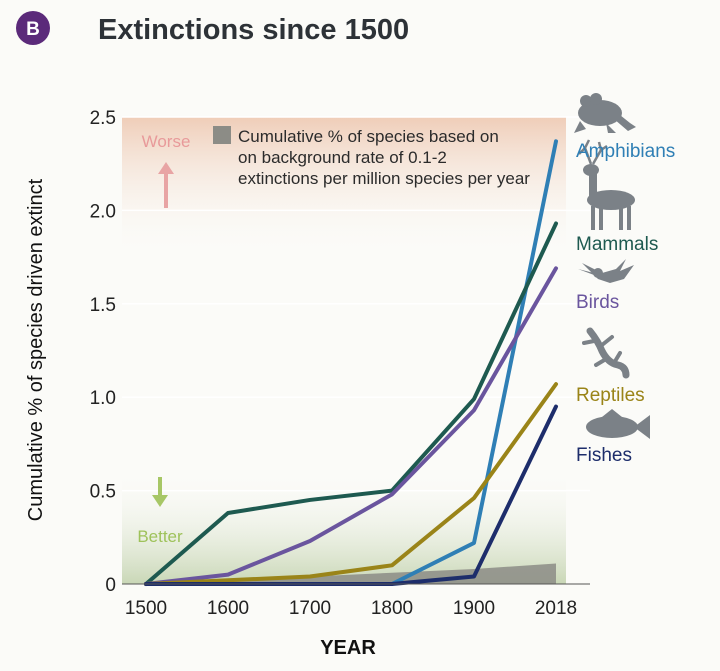 This screenshot has height=671, width=720. What do you see at coordinates (103, 398) in the screenshot?
I see `y-tick-label: 1.0` at bounding box center [103, 398].